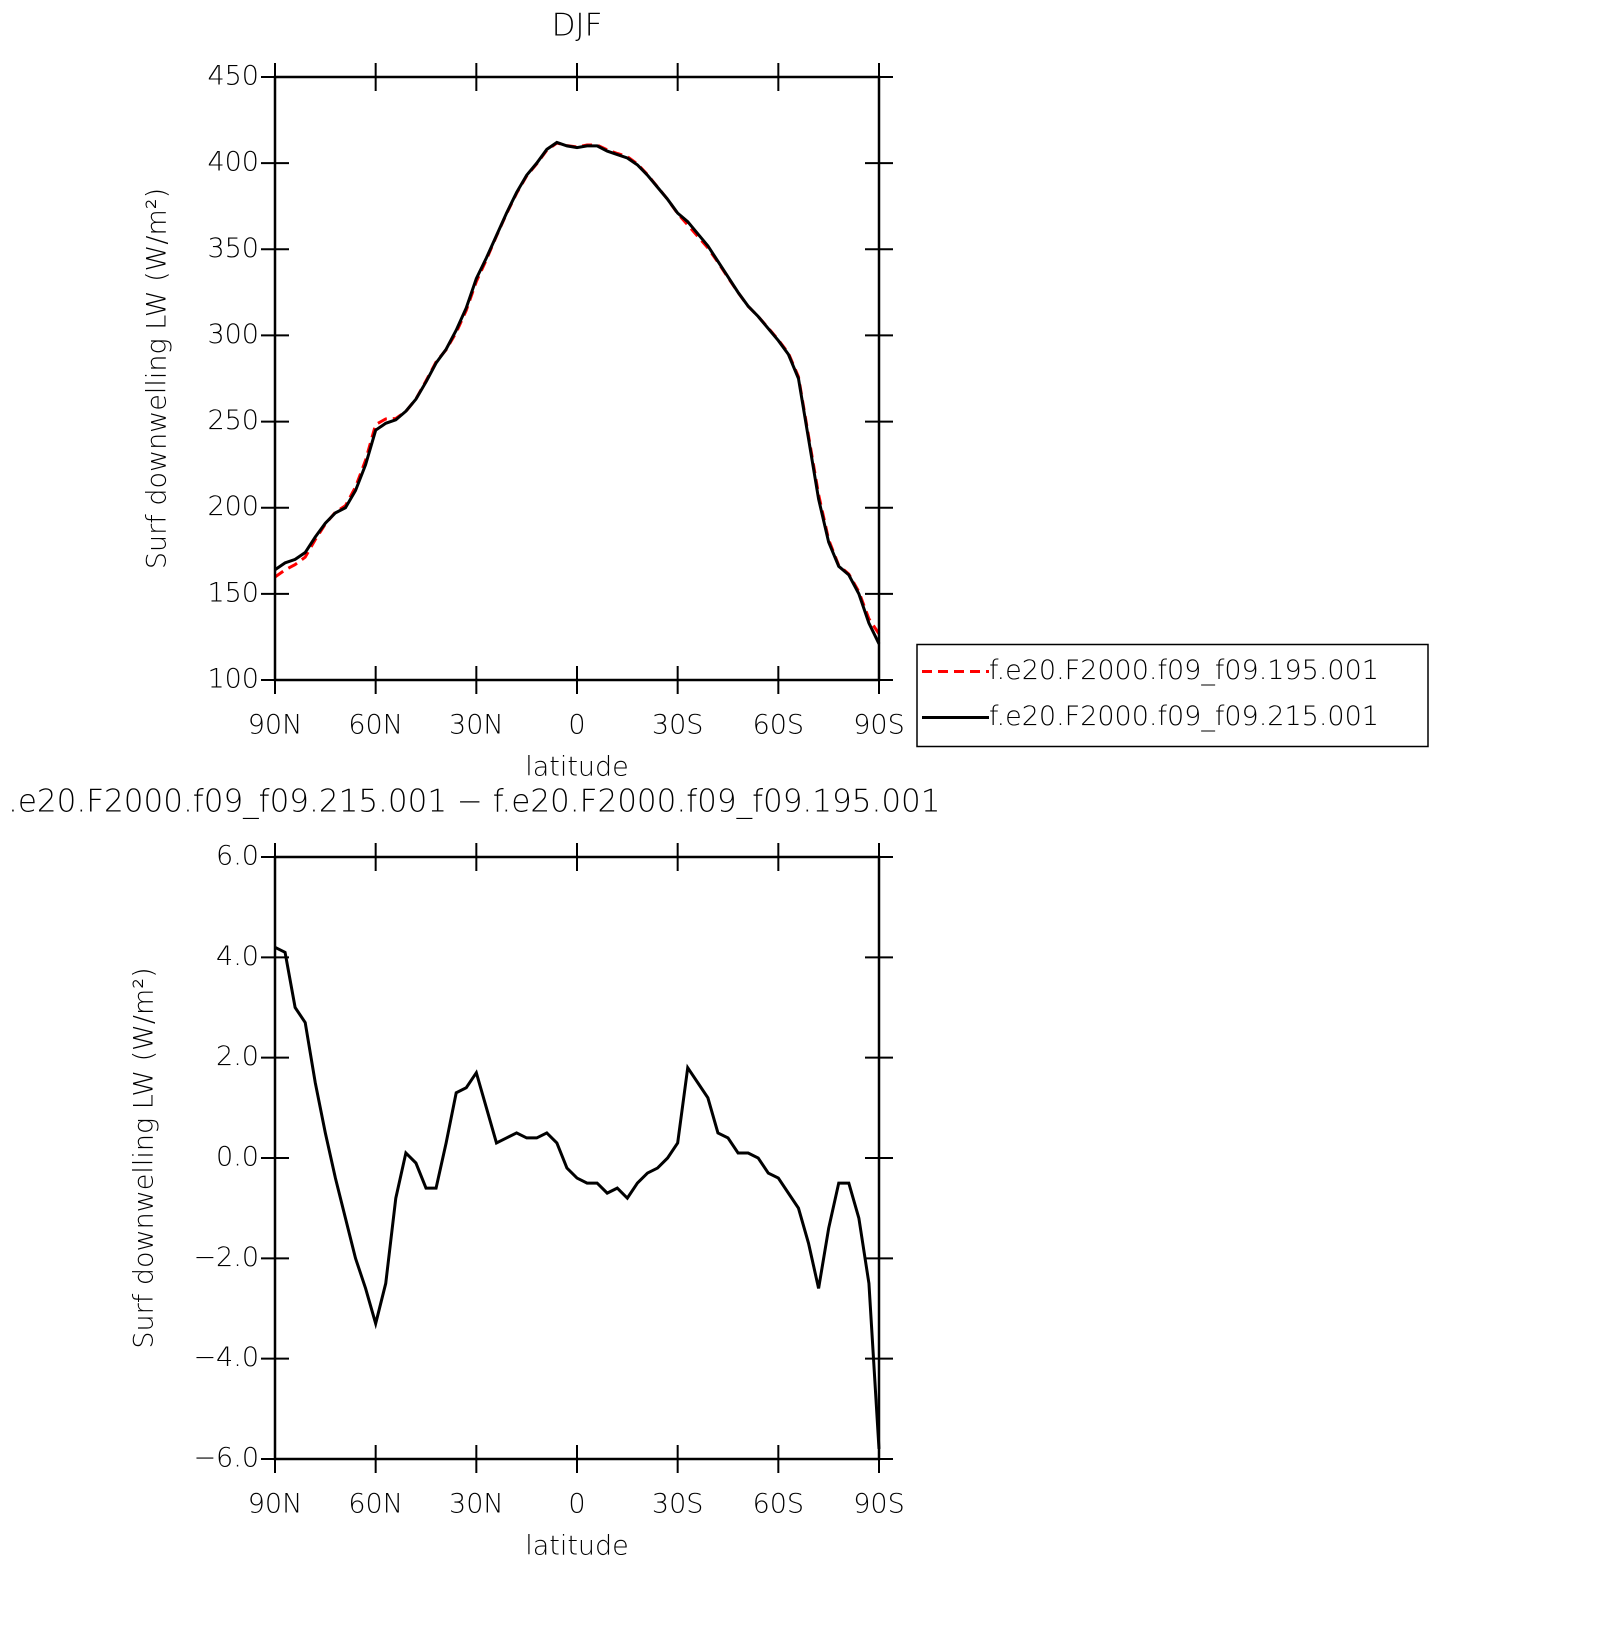  I want to click on y-tick-label: 6.0, so click(237, 856).